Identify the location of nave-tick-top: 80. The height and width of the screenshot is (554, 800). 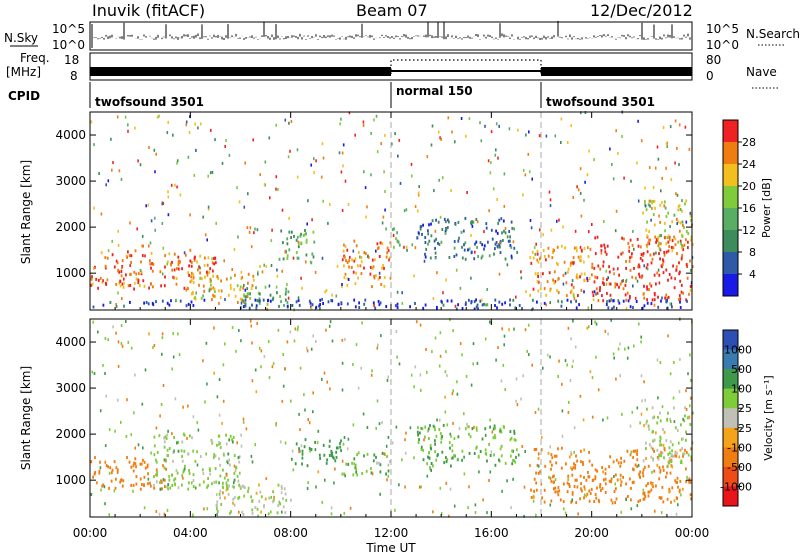
(713, 60).